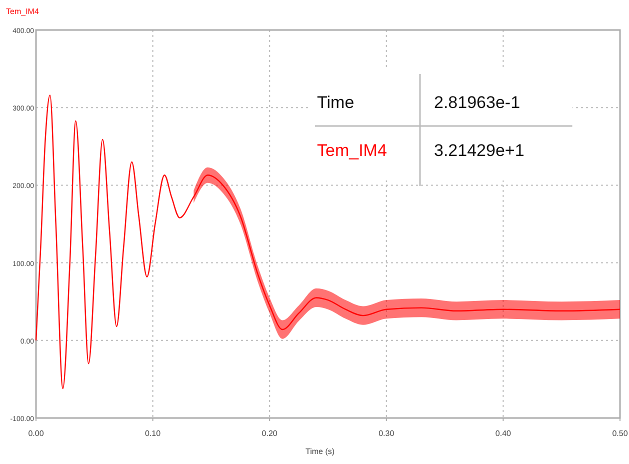  I want to click on x-tick-label: 0.50, so click(620, 433).